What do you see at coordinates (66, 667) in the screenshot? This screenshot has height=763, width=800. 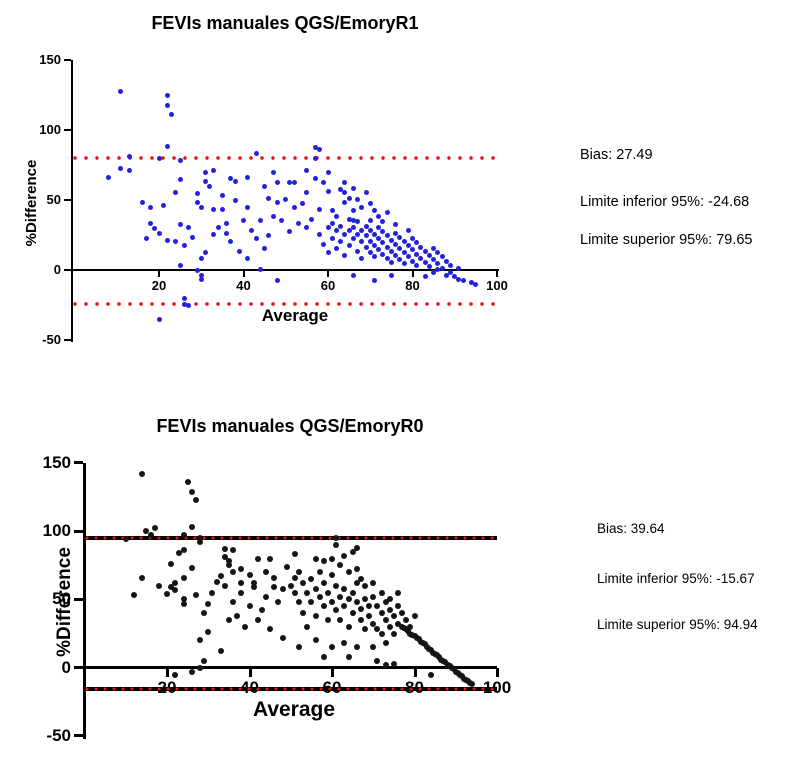 I see `y-tick-label: 0` at bounding box center [66, 667].